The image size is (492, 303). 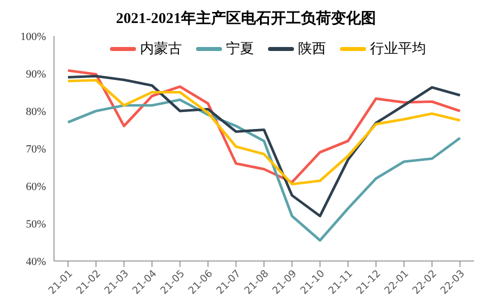 What do you see at coordinates (398, 49) in the screenshot?
I see `legend-label: 行业平均` at bounding box center [398, 49].